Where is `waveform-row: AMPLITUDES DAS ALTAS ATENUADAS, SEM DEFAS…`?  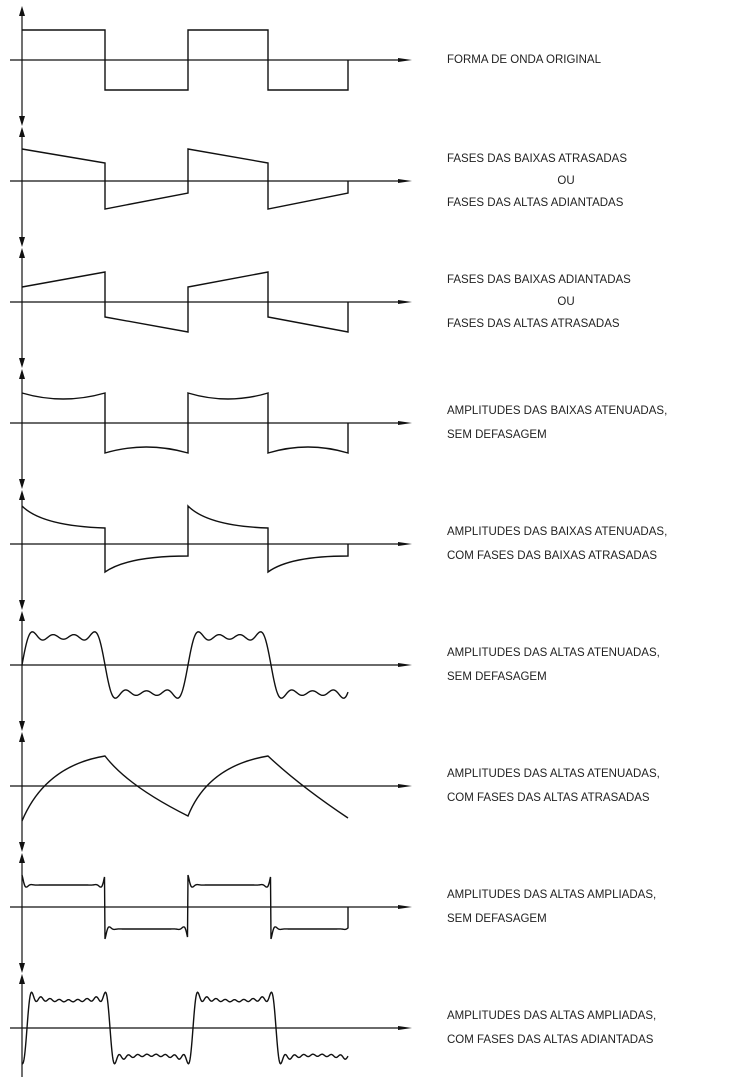
waveform-row: AMPLITUDES DAS ALTAS ATENUADAS, SEM DEFAS… is located at coordinates (335, 671).